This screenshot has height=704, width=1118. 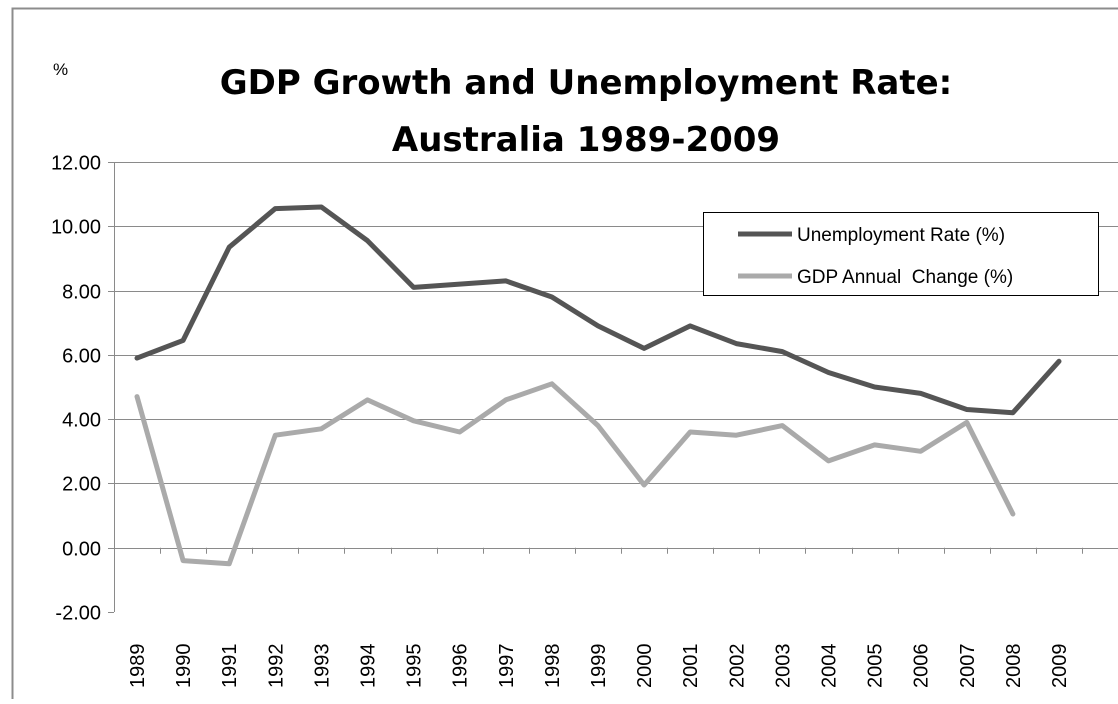 I want to click on x-tick-label: 1995, so click(x=415, y=666).